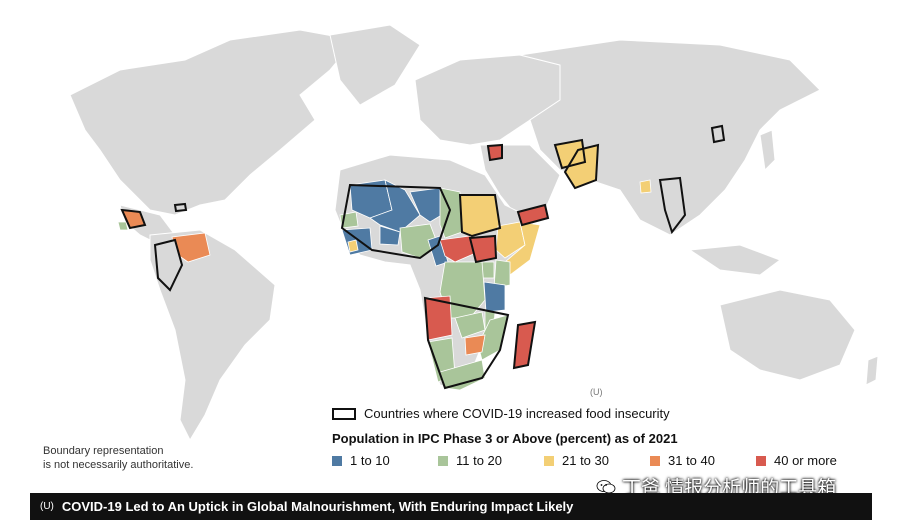 This screenshot has height=523, width=897. Describe the element at coordinates (533, 215) in the screenshot. I see `outline-yemen` at that location.